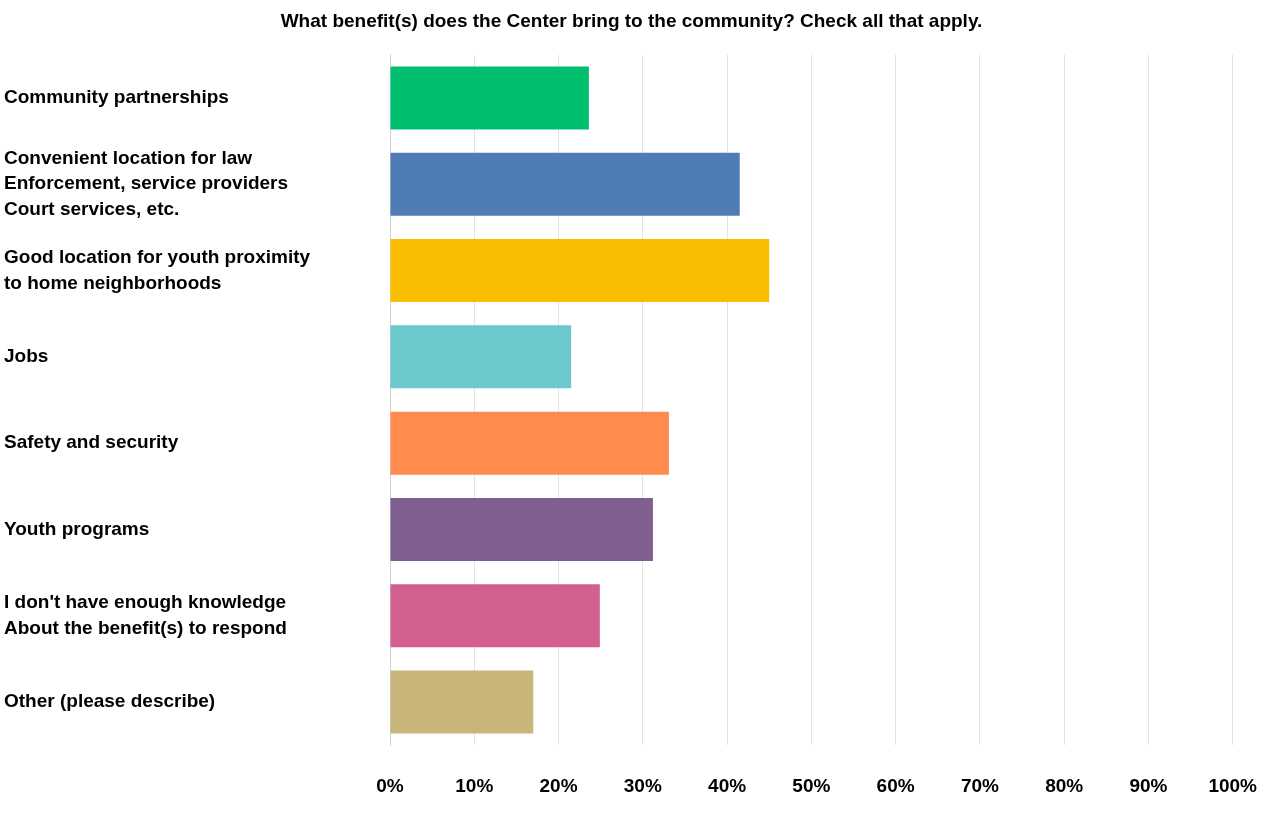  What do you see at coordinates (727, 785) in the screenshot?
I see `x-tick-label: 40%` at bounding box center [727, 785].